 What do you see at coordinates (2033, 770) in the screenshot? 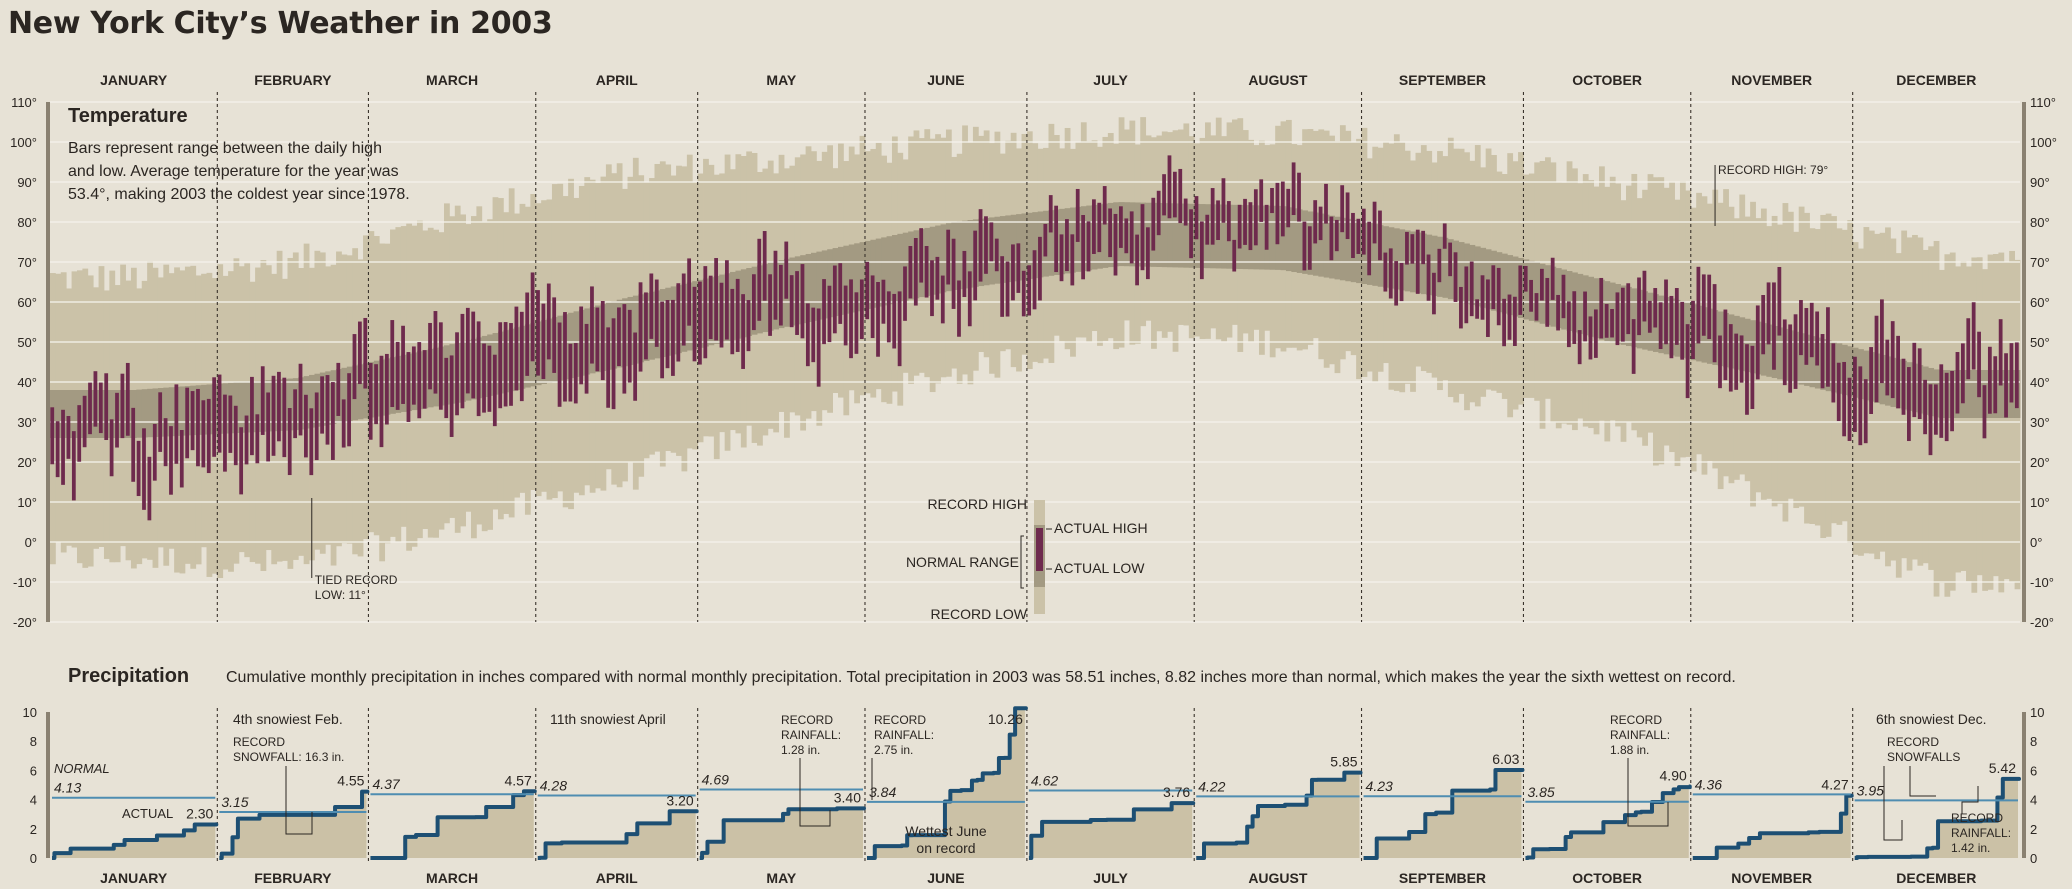
I see `precip-y-tick-right: 6` at bounding box center [2033, 770].